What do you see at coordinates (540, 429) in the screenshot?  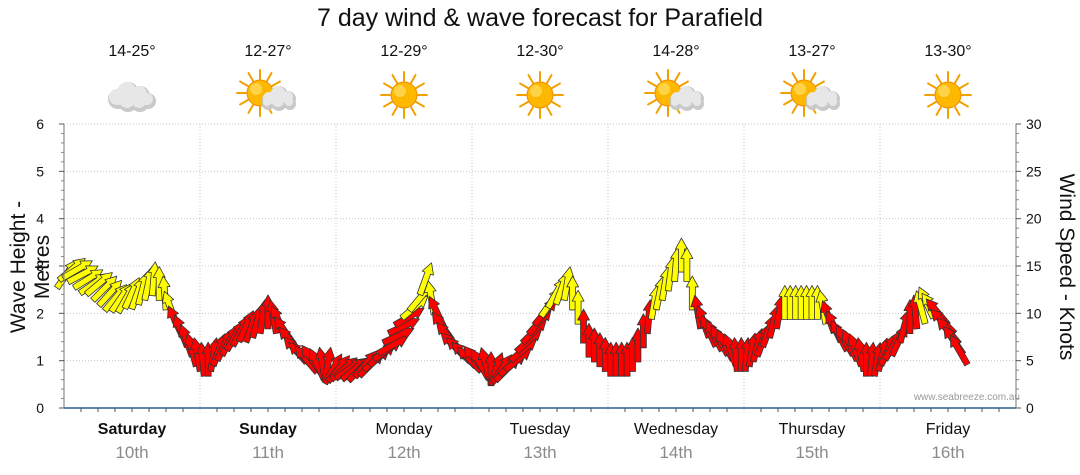 I see `day-name: Tuesday` at bounding box center [540, 429].